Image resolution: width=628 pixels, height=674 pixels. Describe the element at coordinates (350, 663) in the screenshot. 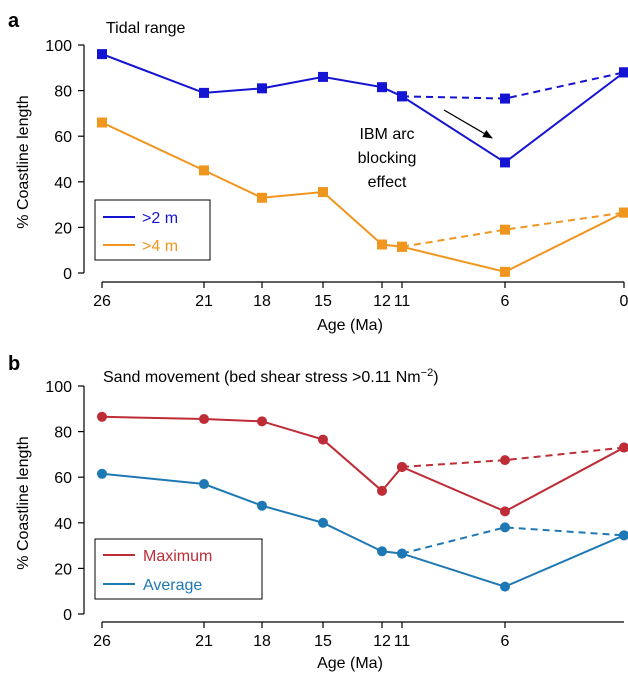

I see `panel-b-x-axis-label: Age (Ma)` at that location.